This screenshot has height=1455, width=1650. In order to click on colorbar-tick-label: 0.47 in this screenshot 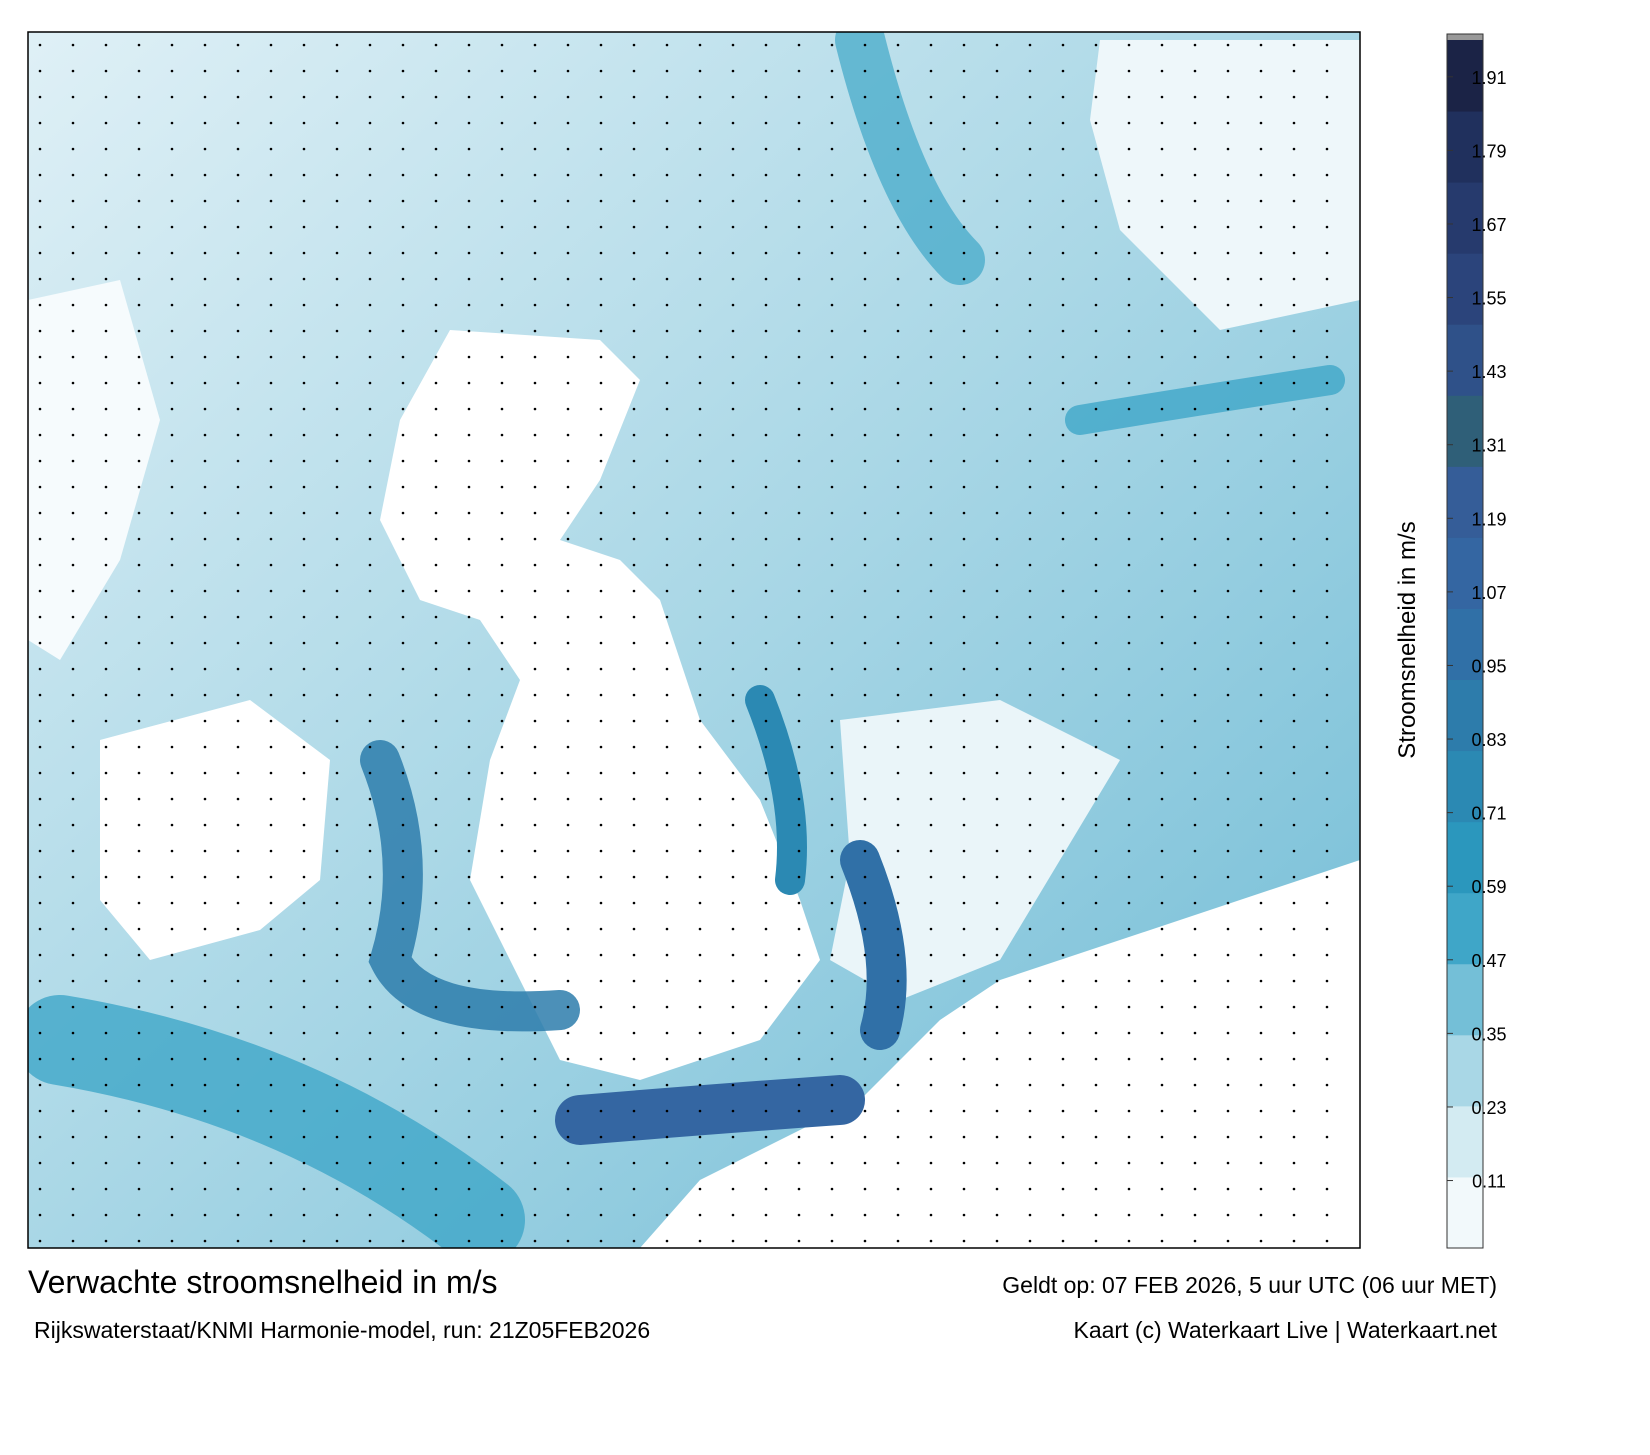, I will do `click(1488, 961)`.